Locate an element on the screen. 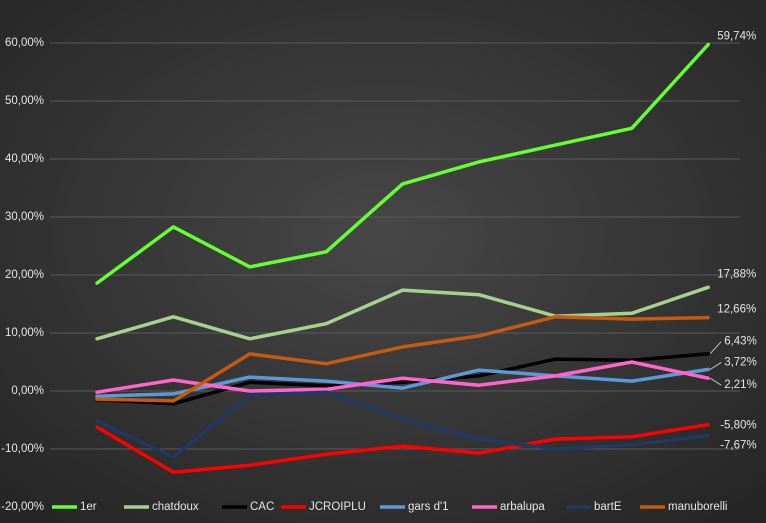 This screenshot has height=523, width=766. data-label: 12,66% is located at coordinates (736, 310).